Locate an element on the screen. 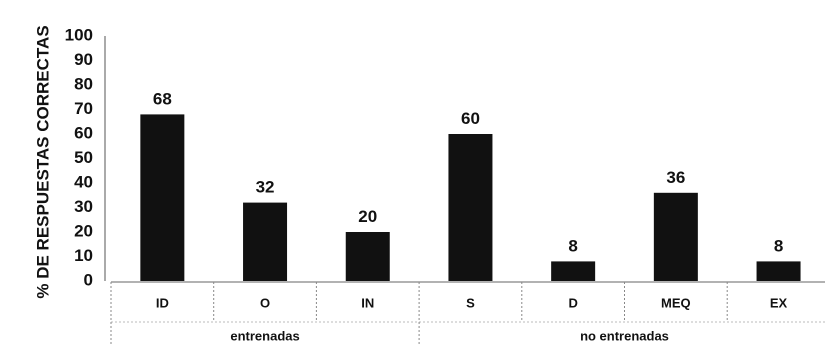  group-label: no entrenadas is located at coordinates (624, 335).